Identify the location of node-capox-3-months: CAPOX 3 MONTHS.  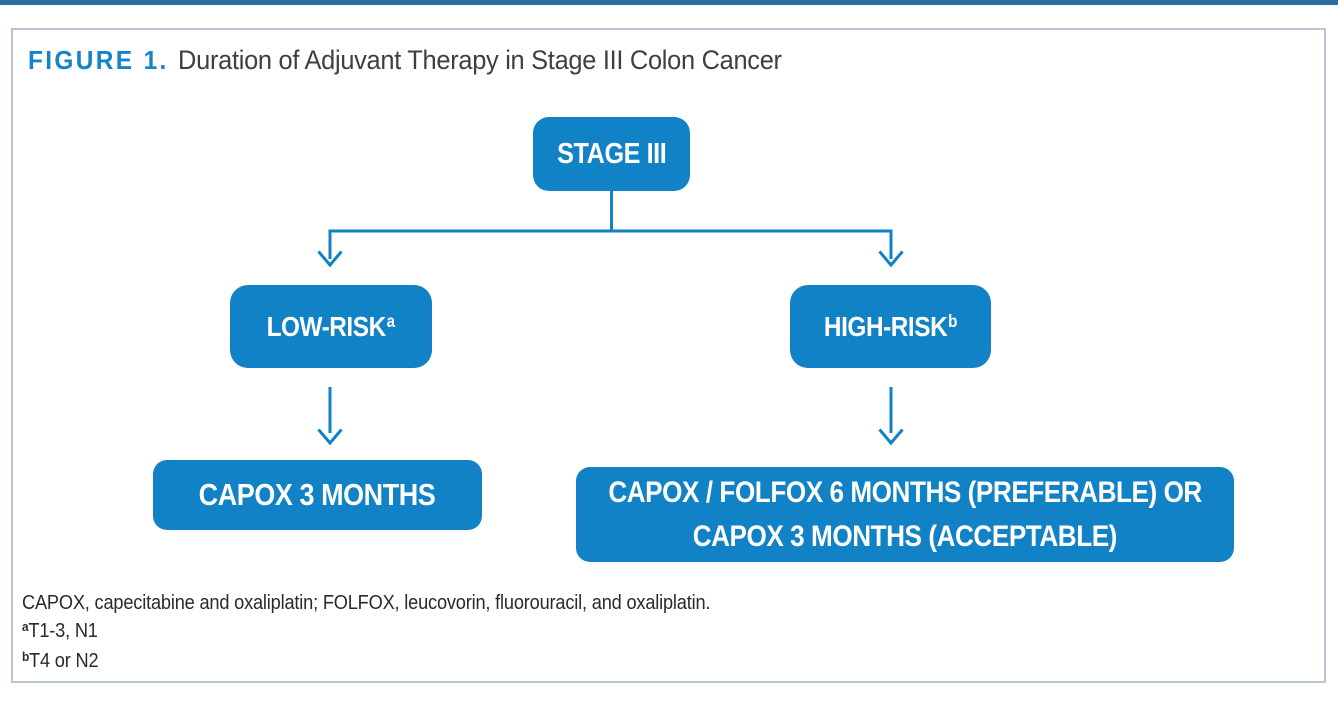
(317, 495).